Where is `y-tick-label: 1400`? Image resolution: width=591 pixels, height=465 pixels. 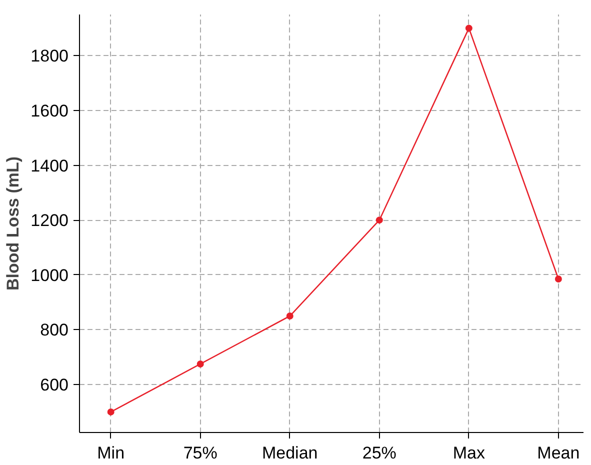
y-tick-label: 1400 is located at coordinates (49, 166).